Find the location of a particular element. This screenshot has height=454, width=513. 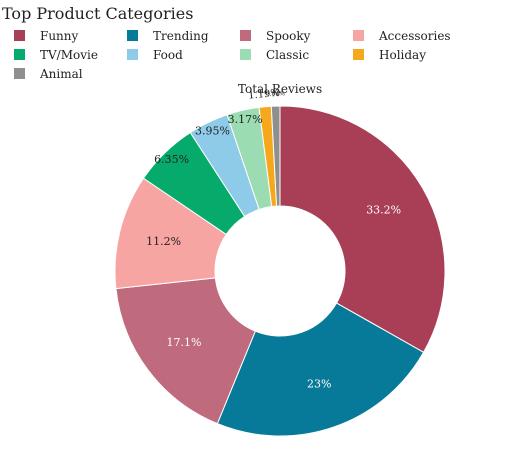

legend-label: Trending is located at coordinates (181, 36).